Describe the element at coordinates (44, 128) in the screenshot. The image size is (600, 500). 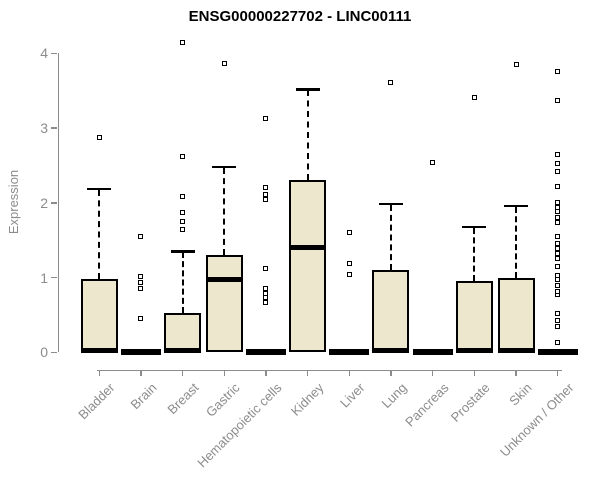
I see `y-tick-label: 3` at that location.